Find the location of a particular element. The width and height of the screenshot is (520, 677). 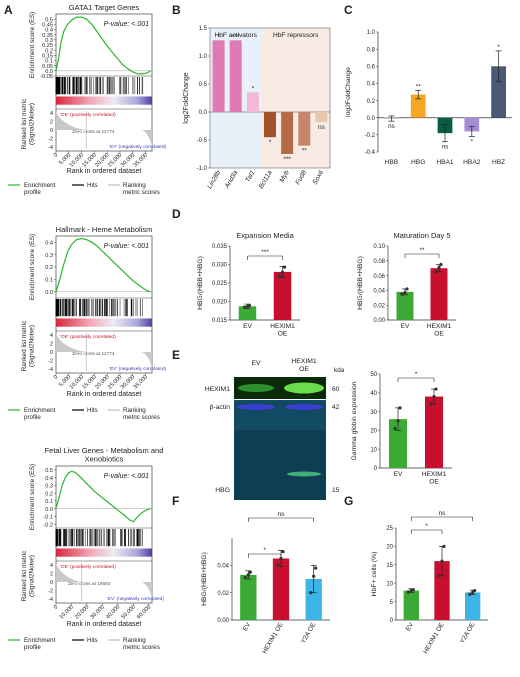

y-tick-label: 40 is located at coordinates (373, 394).